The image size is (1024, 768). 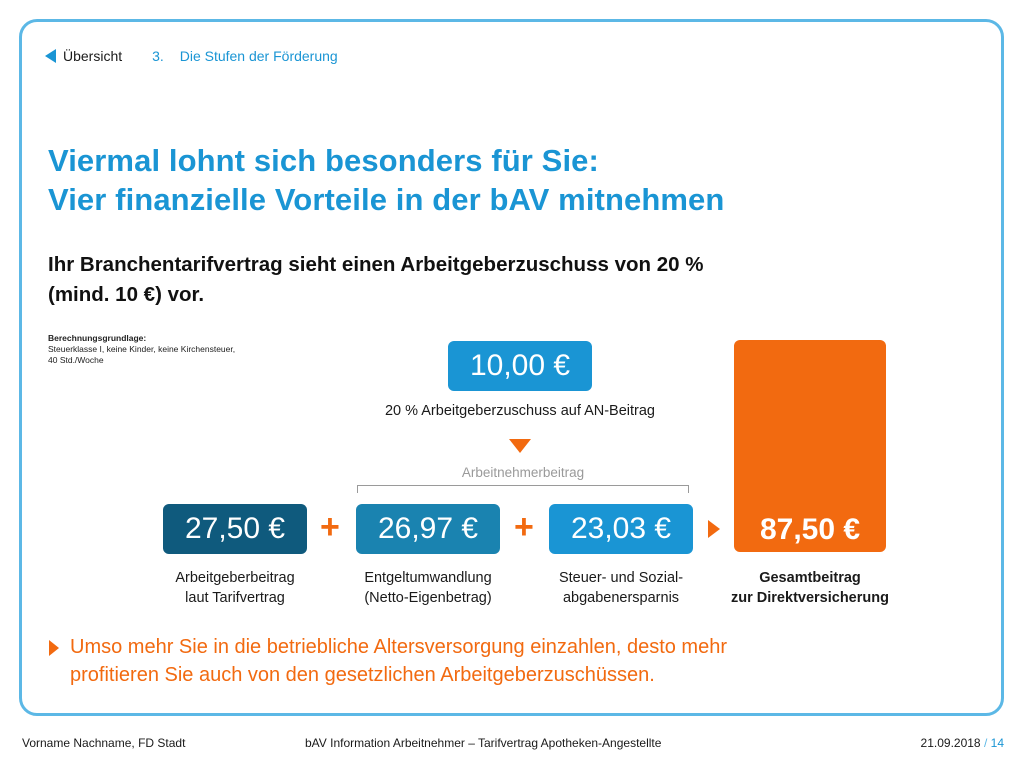 I want to click on footer-date-page: 21.09.2018 / 14, so click(x=962, y=743).